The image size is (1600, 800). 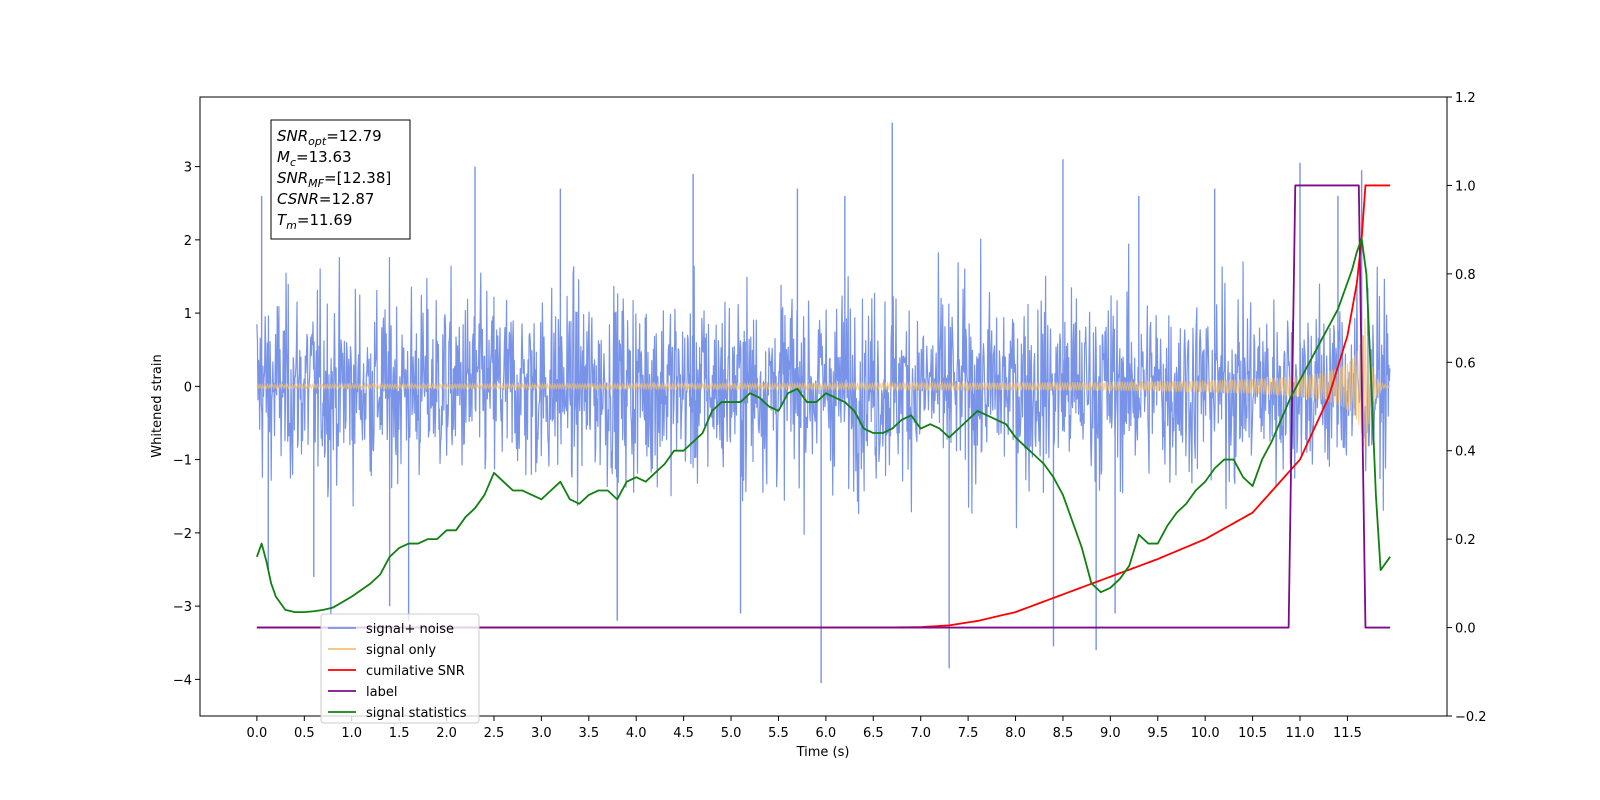 What do you see at coordinates (381, 692) in the screenshot?
I see `legend-label: label` at bounding box center [381, 692].